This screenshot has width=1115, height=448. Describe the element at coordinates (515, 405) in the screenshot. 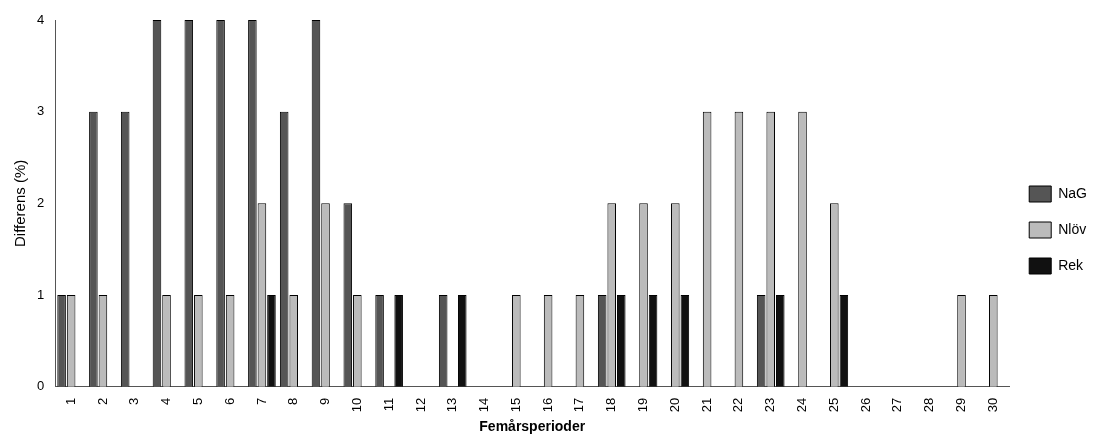

I see `x-tick-label: 15` at that location.